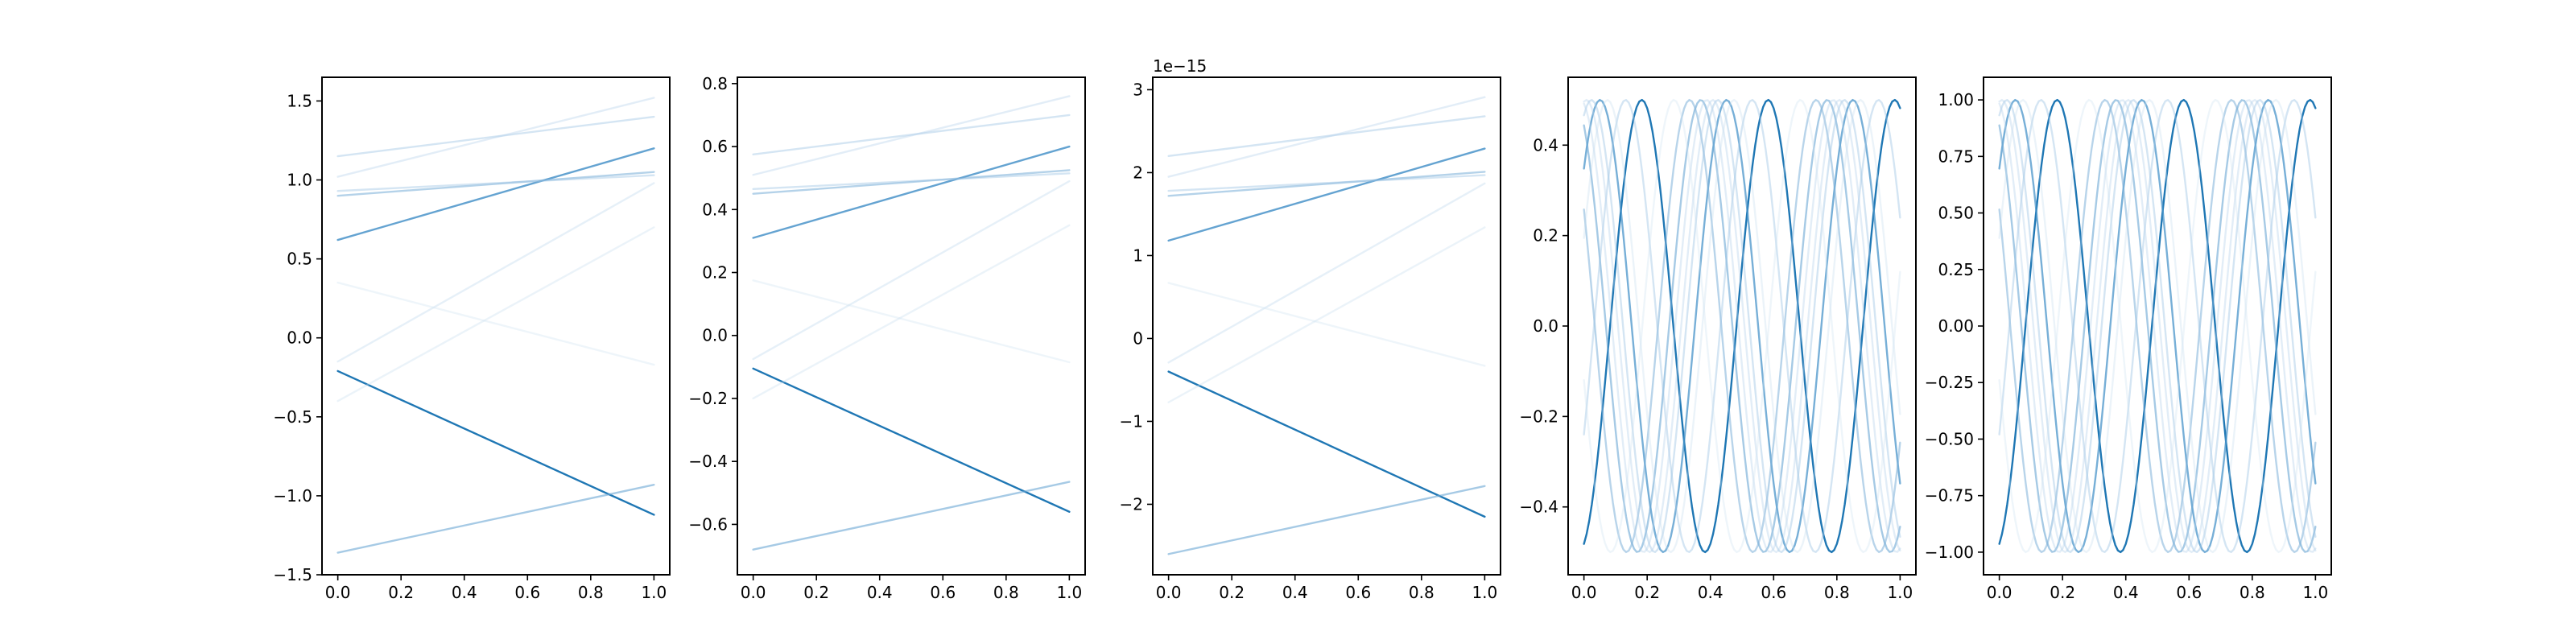 This screenshot has width=2576, height=644. Describe the element at coordinates (708, 524) in the screenshot. I see `y-tick-label: −0.6` at that location.